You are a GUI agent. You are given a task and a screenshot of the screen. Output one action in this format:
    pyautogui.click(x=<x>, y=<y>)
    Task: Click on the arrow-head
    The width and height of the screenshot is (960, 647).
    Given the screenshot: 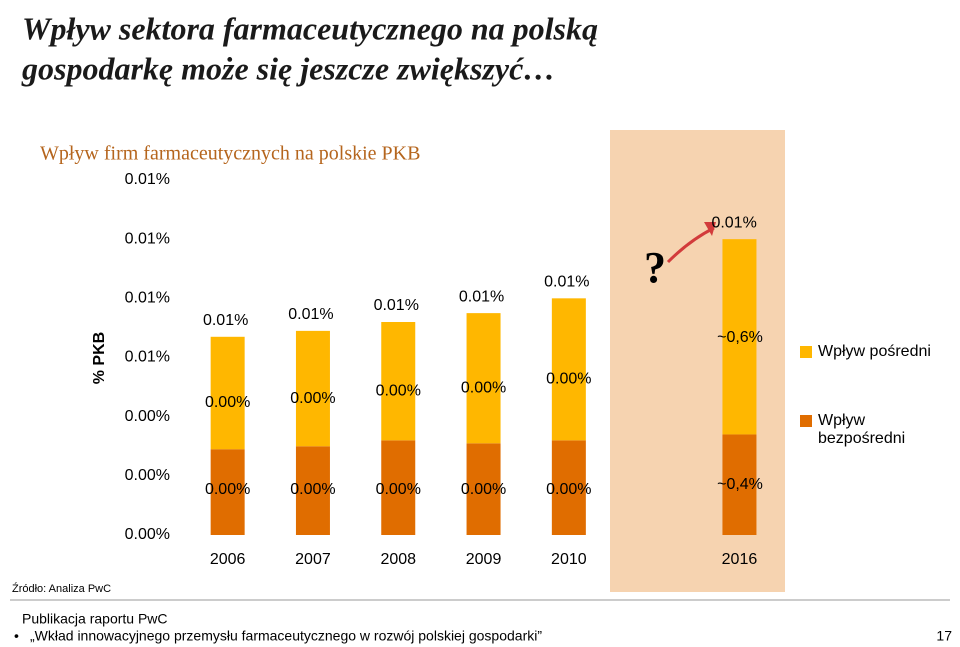 What is the action you would take?
    pyautogui.click(x=710, y=229)
    